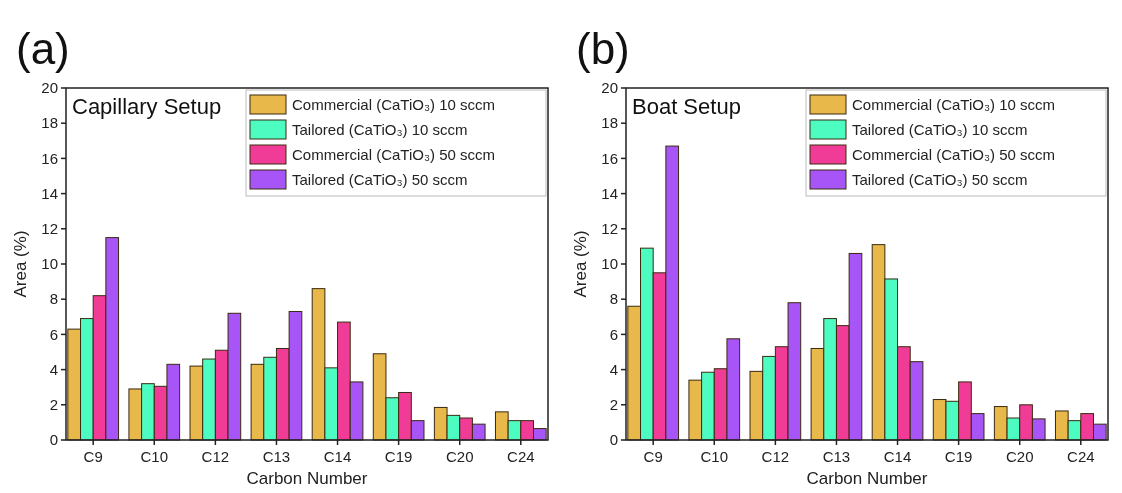  What do you see at coordinates (603, 48) in the screenshot?
I see `chart-title: (b)` at bounding box center [603, 48].